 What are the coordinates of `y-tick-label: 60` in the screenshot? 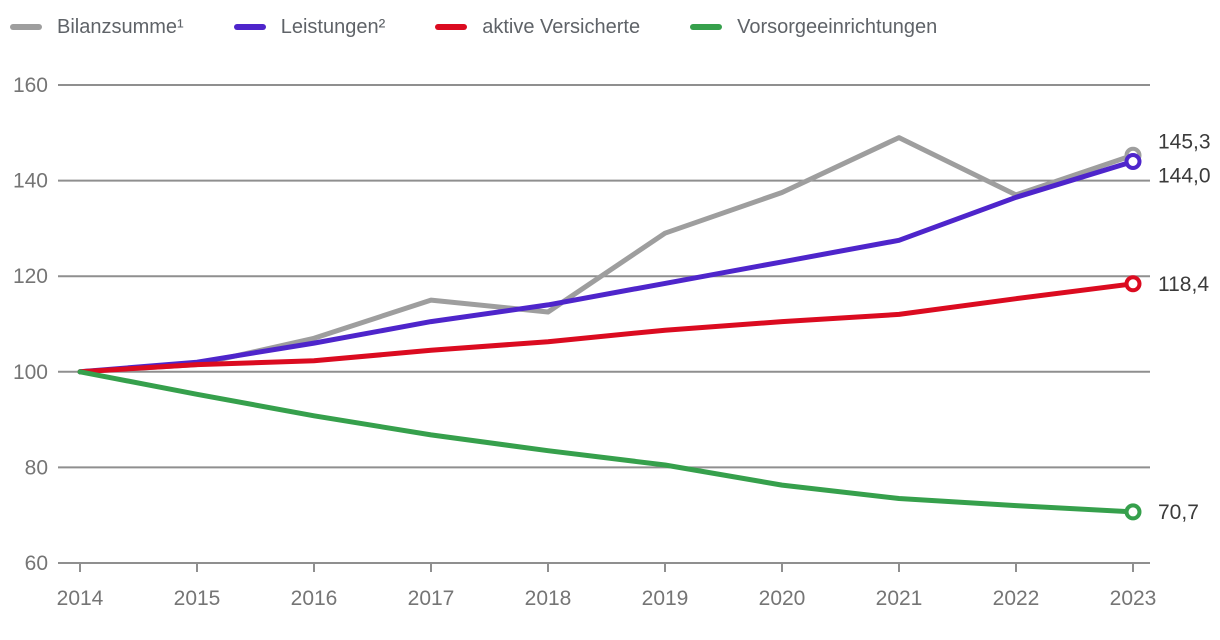 It's located at (36, 563).